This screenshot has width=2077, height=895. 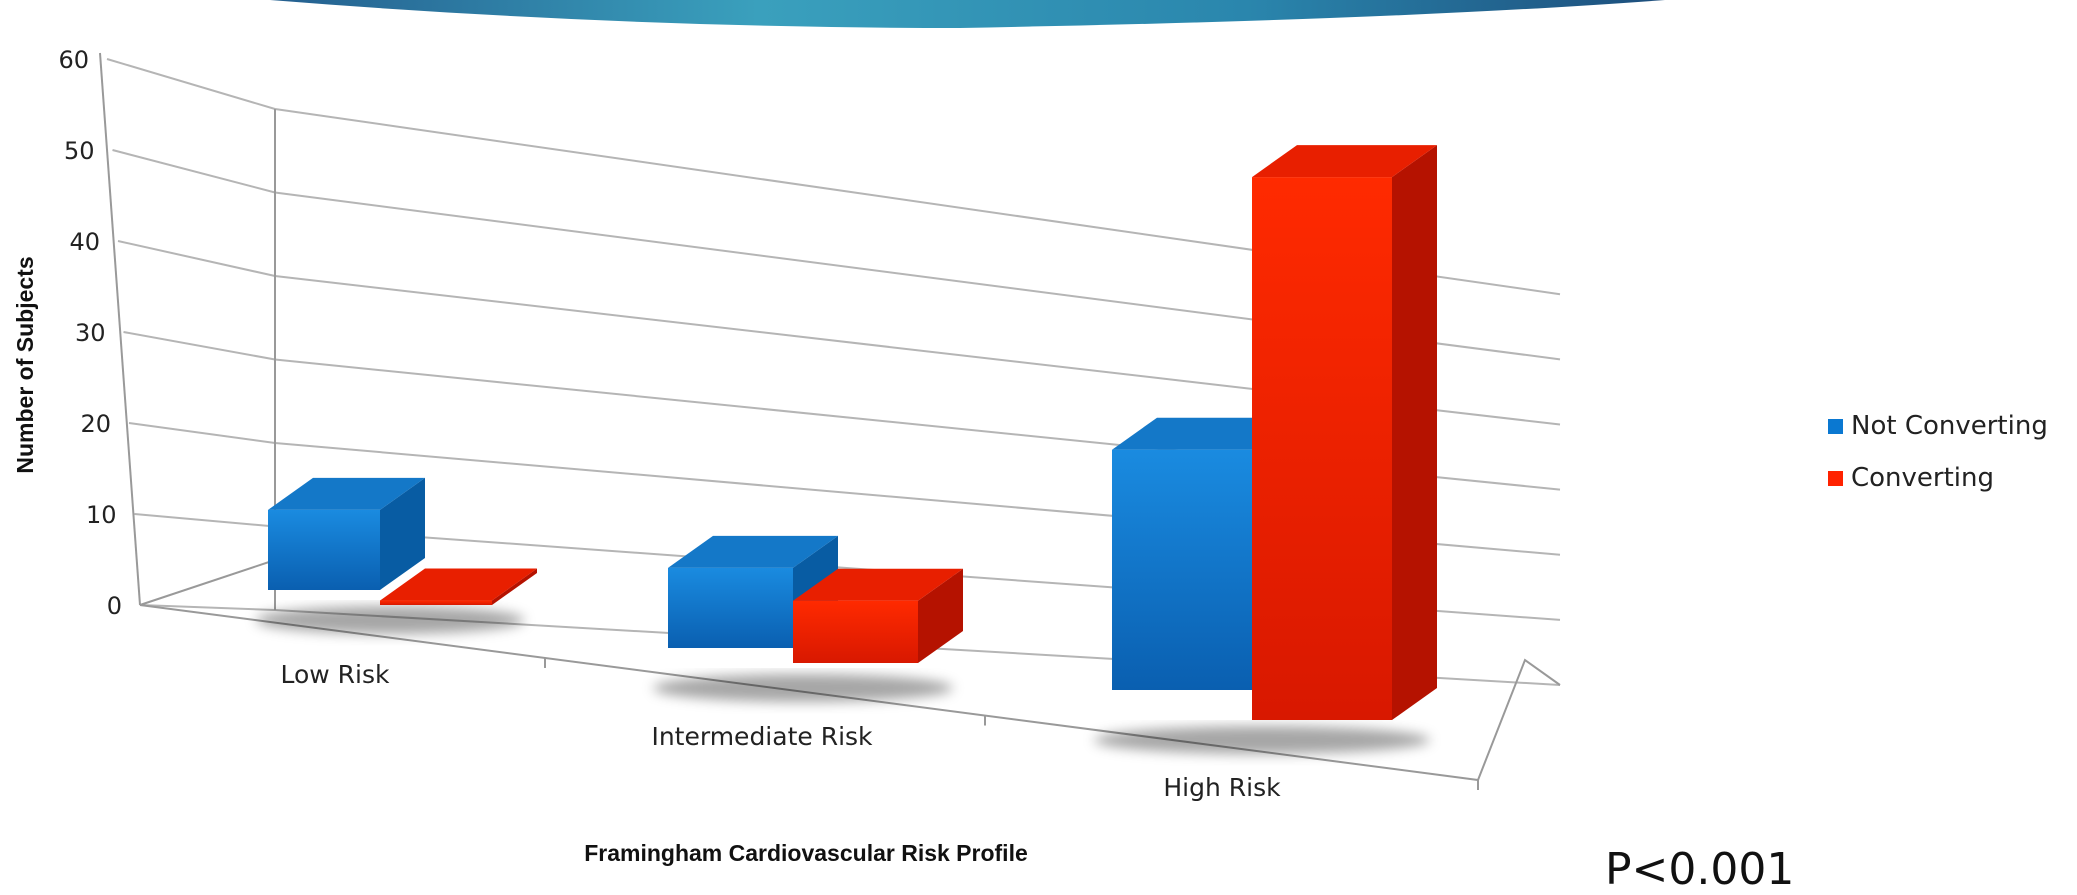 I want to click on x-category-label: High Risk, so click(x=1222, y=787).